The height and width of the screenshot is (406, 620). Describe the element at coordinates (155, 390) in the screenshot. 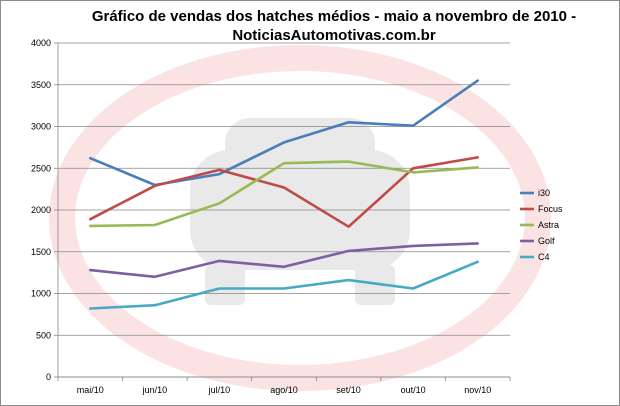

I see `x-tick-label: jun/10` at that location.